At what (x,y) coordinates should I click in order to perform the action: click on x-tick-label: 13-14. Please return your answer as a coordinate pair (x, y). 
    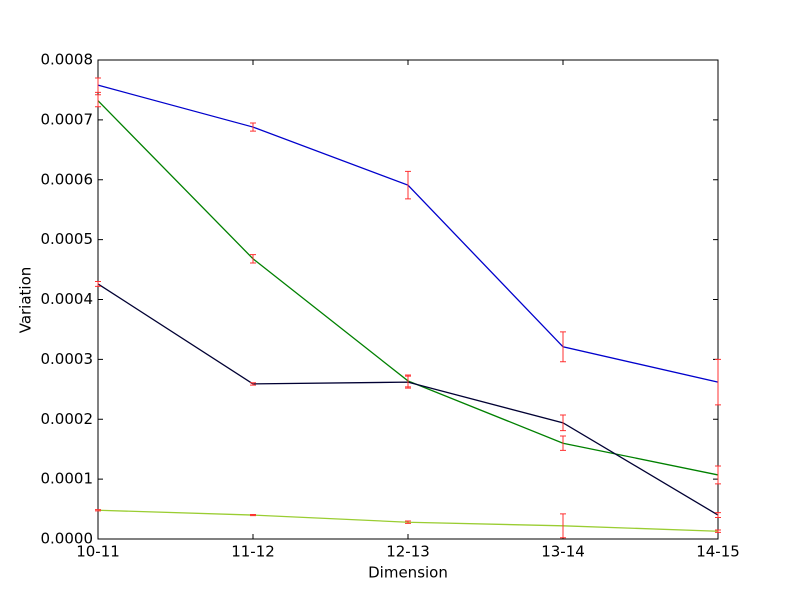
    Looking at the image, I should click on (563, 552).